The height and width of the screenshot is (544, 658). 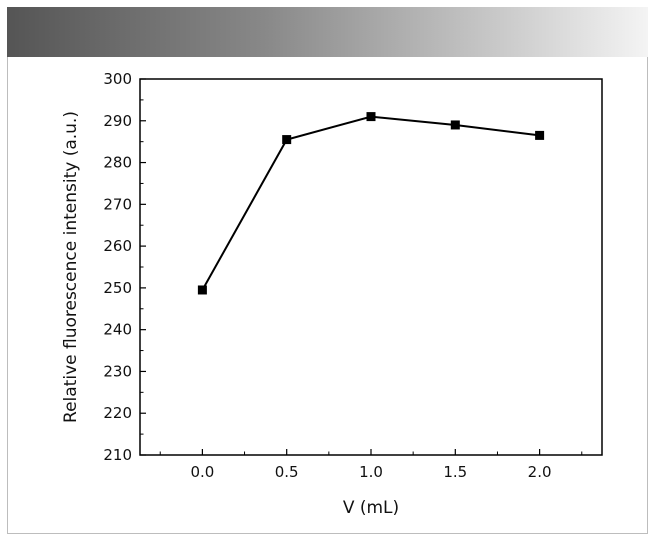 I want to click on y-tick-label: 250, so click(x=117, y=288).